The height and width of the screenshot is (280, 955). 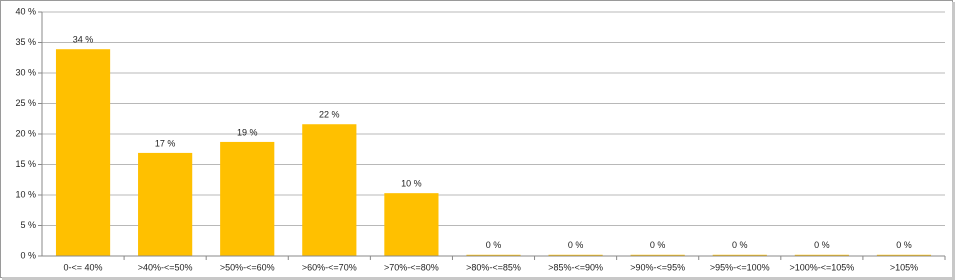 What do you see at coordinates (247, 132) in the screenshot?
I see `data-label: 19 %` at bounding box center [247, 132].